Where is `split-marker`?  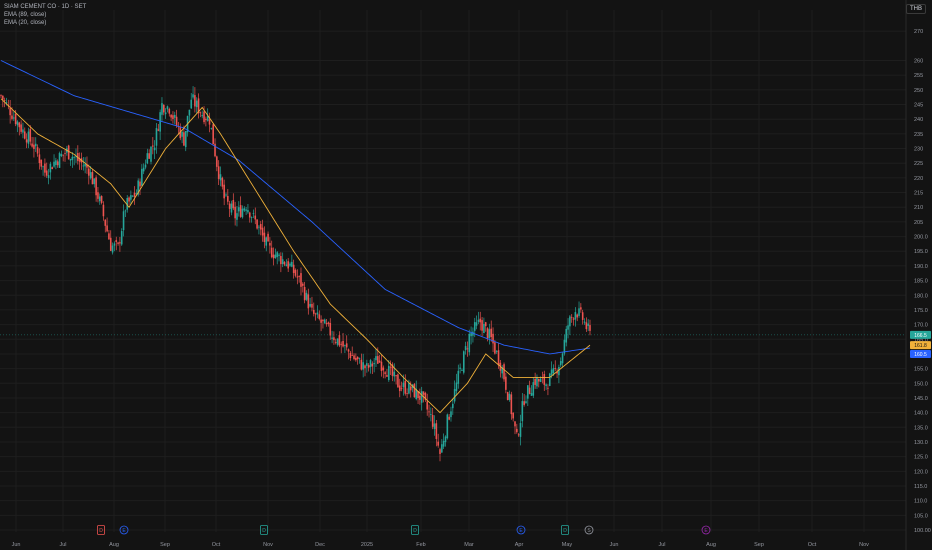 split-marker is located at coordinates (589, 530).